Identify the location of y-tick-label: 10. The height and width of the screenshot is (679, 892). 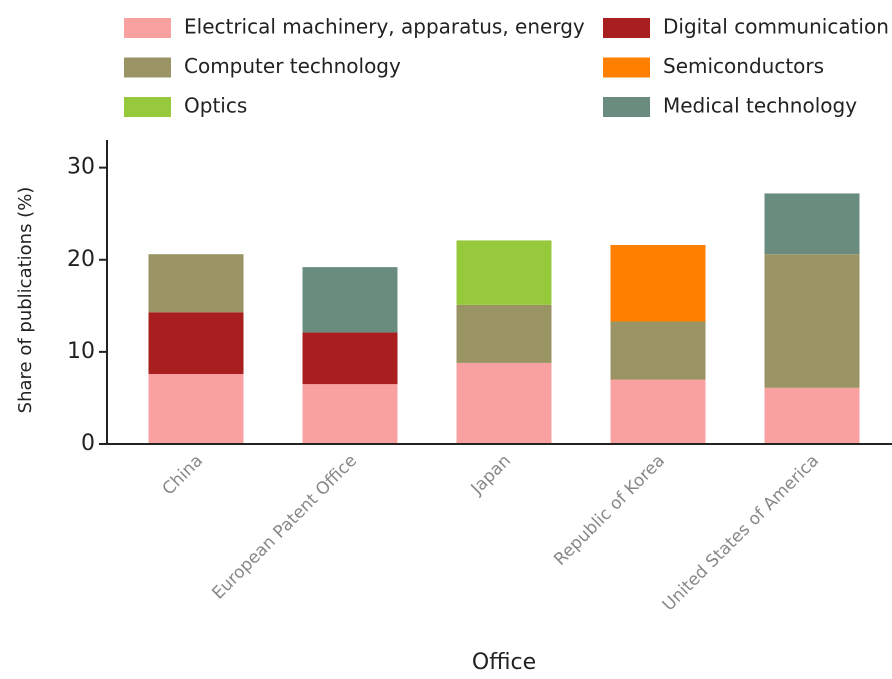
(81, 351).